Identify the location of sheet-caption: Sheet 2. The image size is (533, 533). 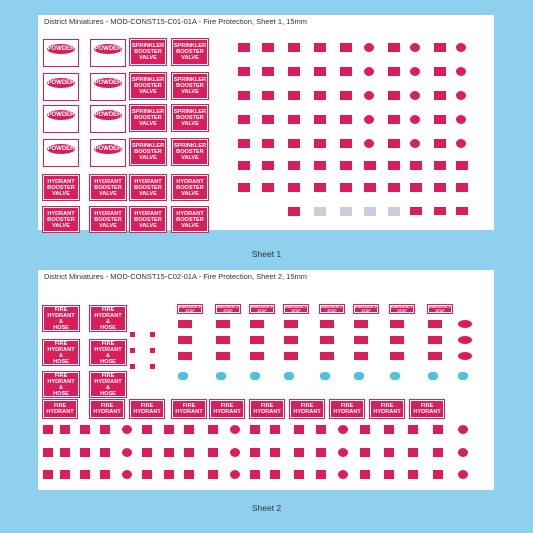
(266, 508).